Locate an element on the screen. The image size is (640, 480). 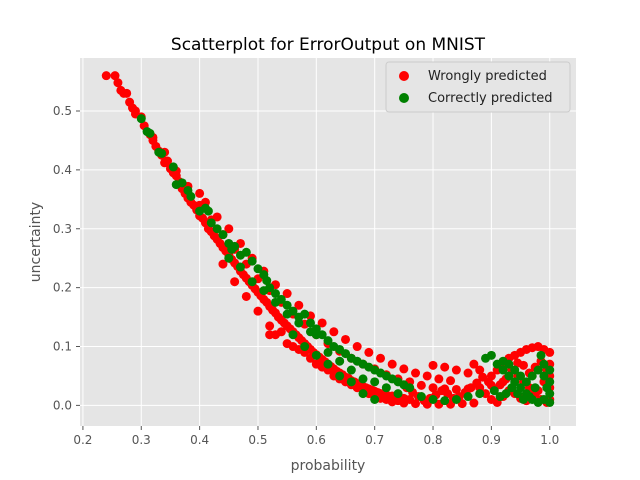
legend-marker-wrong is located at coordinates (404, 76).